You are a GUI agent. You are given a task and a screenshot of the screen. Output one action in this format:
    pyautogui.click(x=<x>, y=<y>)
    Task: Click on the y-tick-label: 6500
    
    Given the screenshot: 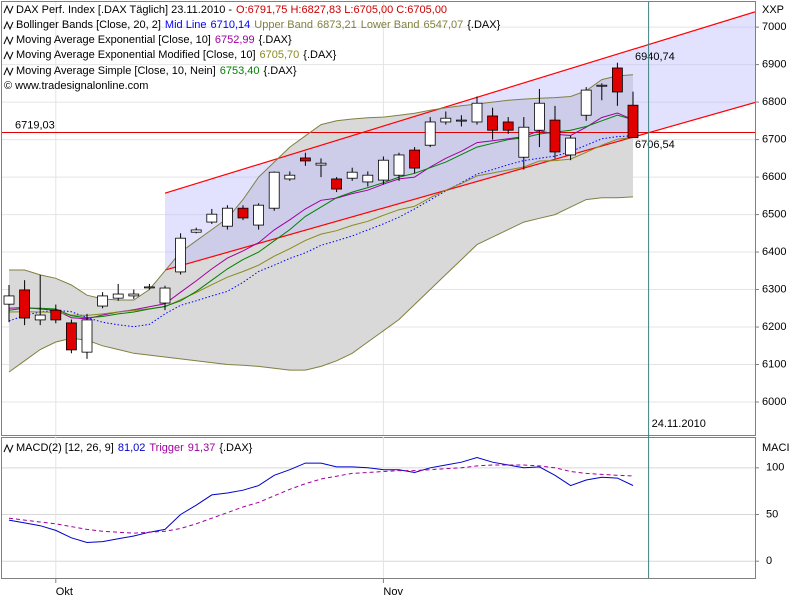 What is the action you would take?
    pyautogui.click(x=774, y=214)
    